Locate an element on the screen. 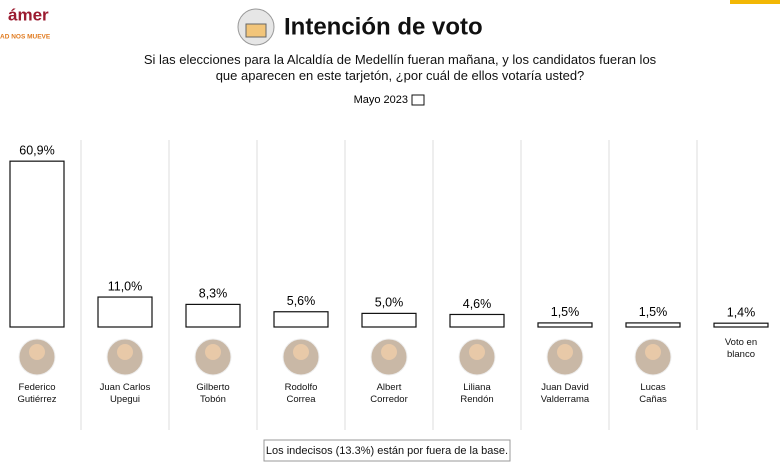 The height and width of the screenshot is (466, 780). chart-title: Intención de voto is located at coordinates (383, 26).